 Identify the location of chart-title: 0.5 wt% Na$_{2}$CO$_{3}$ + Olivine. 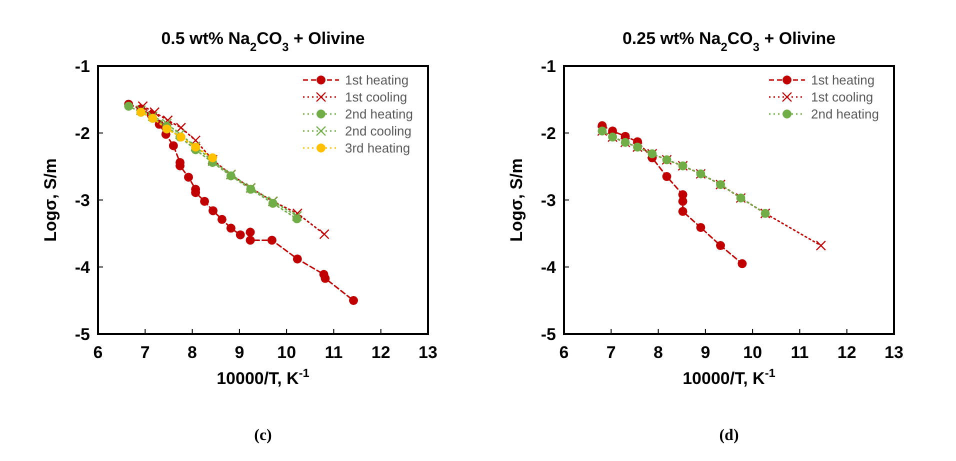
(263, 41).